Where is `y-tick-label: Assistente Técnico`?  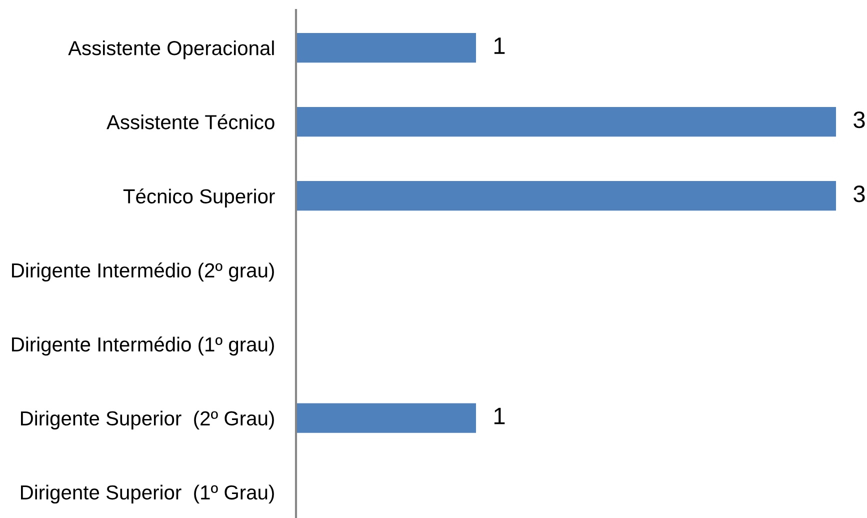 y-tick-label: Assistente Técnico is located at coordinates (190, 122).